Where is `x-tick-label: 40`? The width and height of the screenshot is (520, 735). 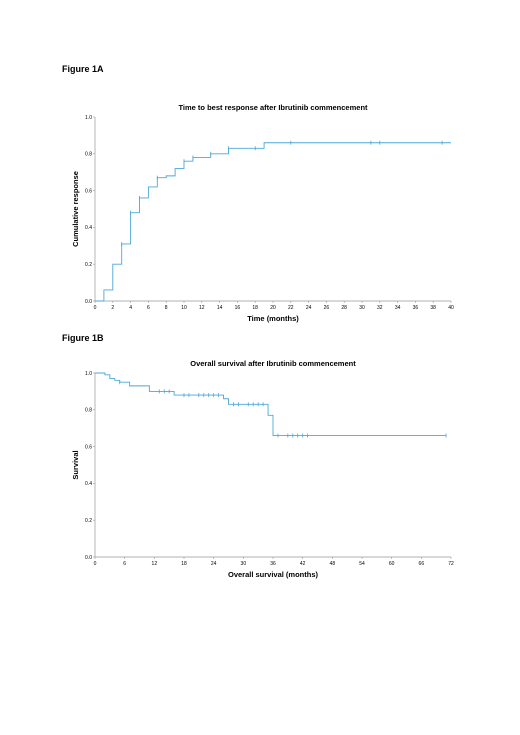
x-tick-label: 40 is located at coordinates (451, 308).